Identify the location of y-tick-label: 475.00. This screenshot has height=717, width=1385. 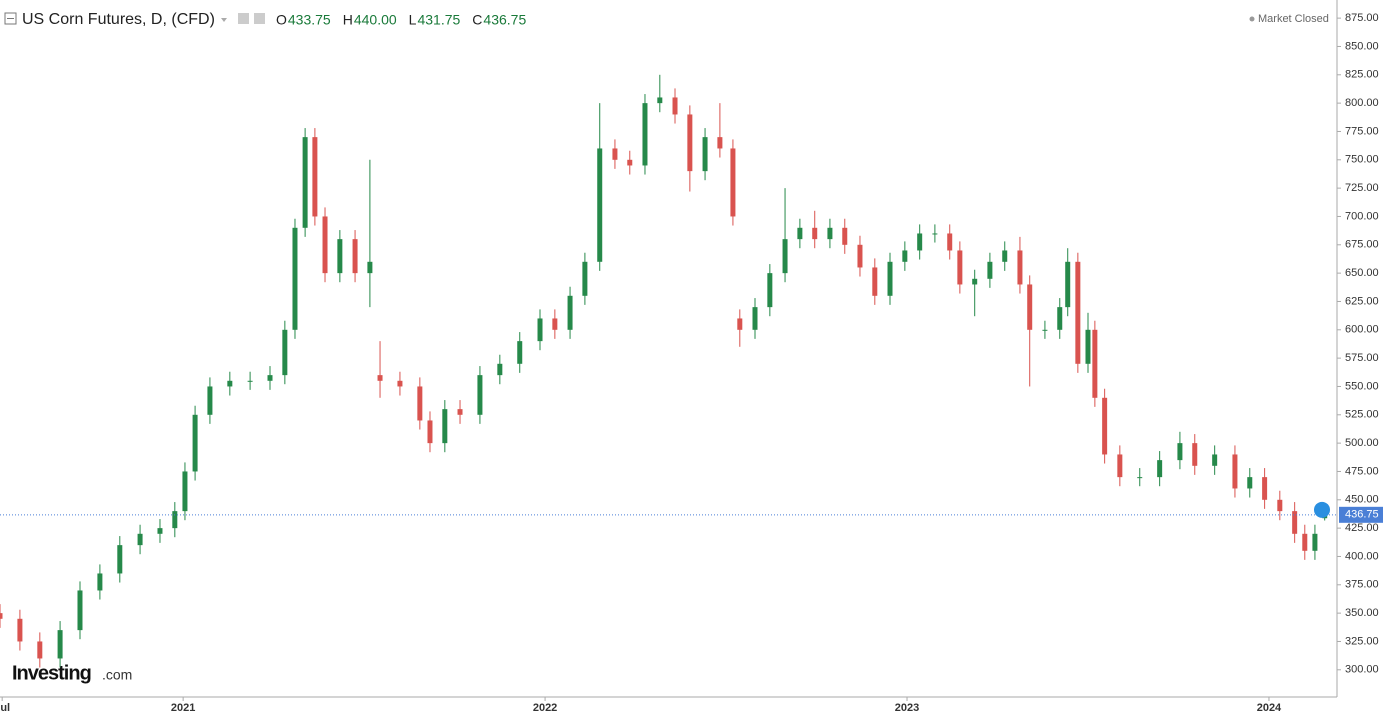
(1362, 471).